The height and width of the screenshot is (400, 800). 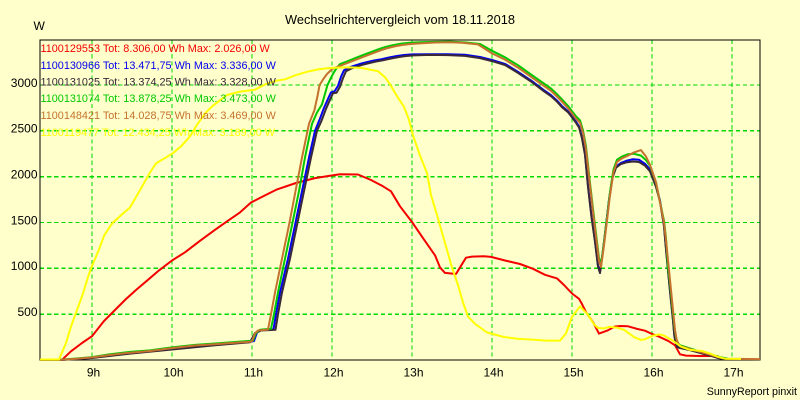 I want to click on svg-text: 10h, so click(x=173, y=372).